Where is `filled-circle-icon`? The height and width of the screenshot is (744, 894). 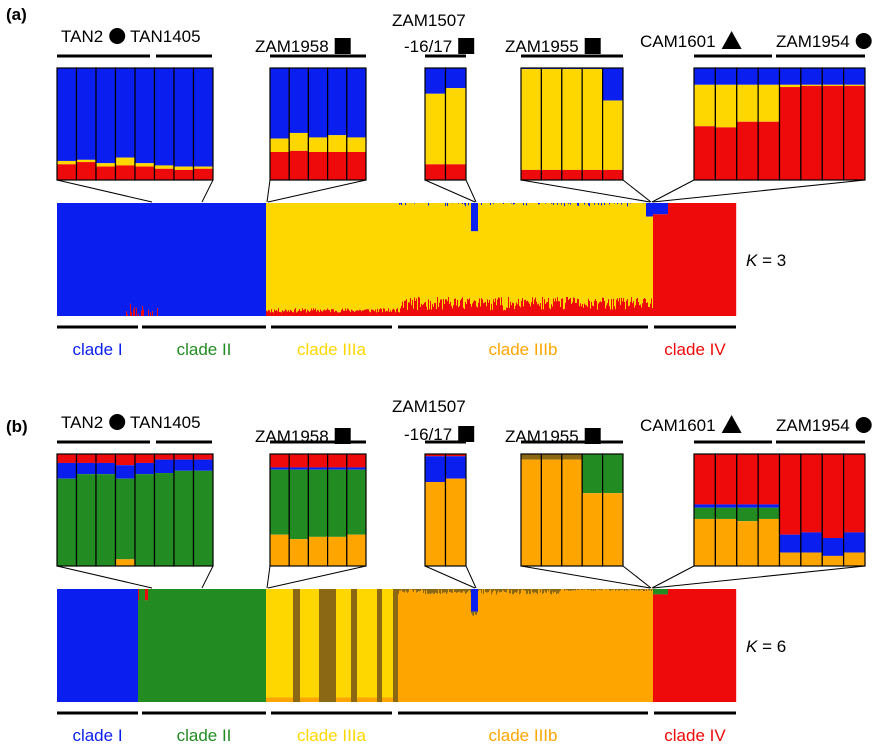 filled-circle-icon is located at coordinates (863, 425).